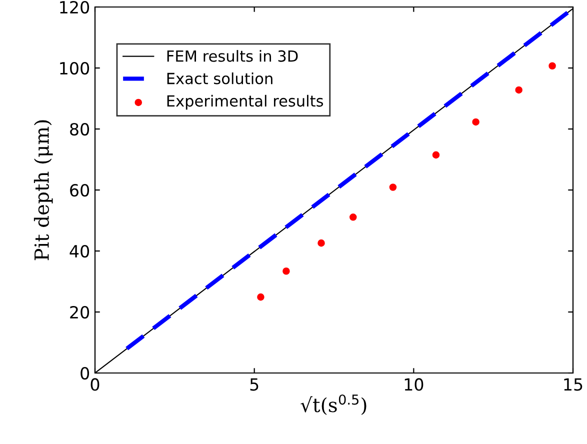  Describe the element at coordinates (414, 384) in the screenshot. I see `x-tick-label: 10` at that location.